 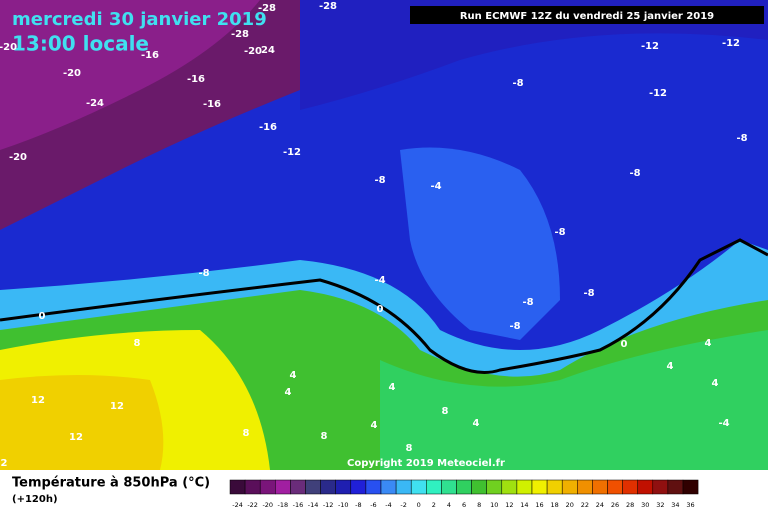 I want to click on legend-tick-label: 2, so click(x=434, y=505).